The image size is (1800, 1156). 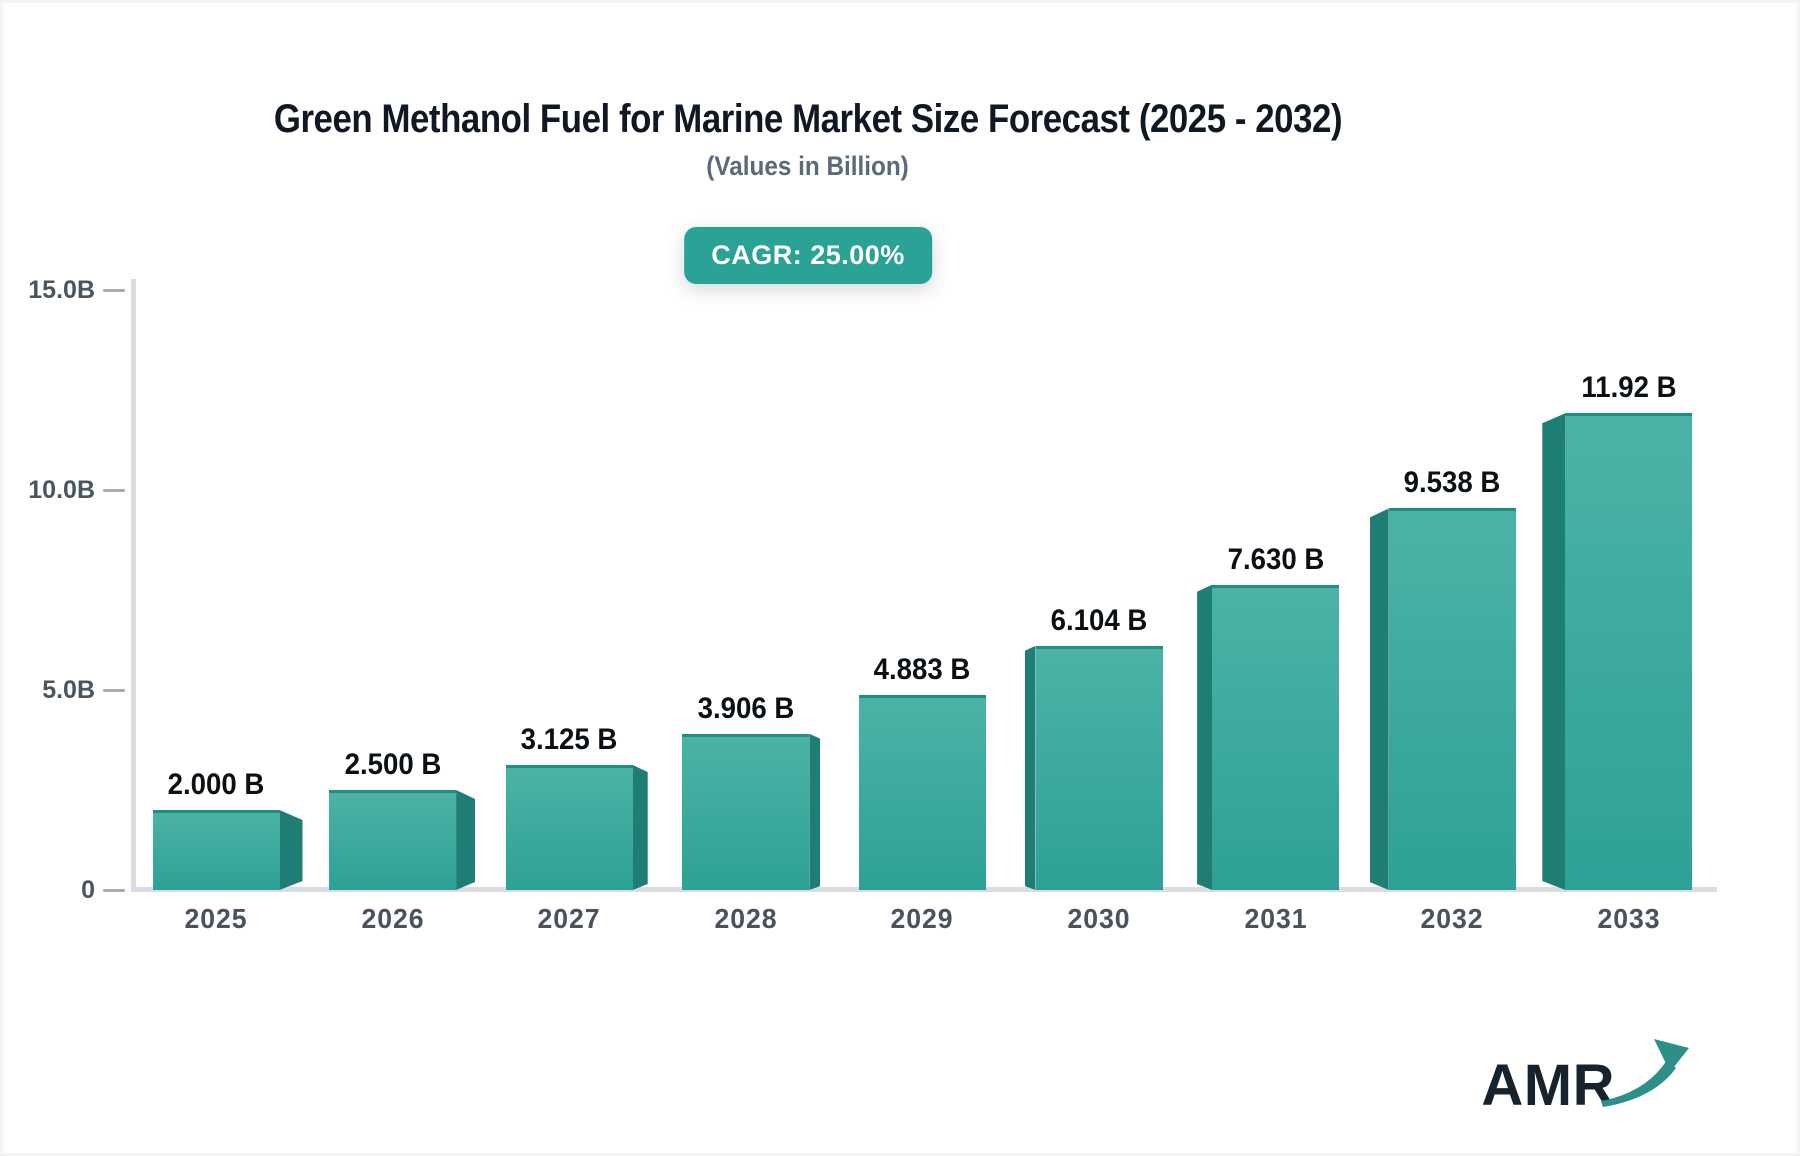 What do you see at coordinates (1452, 483) in the screenshot?
I see `bar-value-label: 9.538 B` at bounding box center [1452, 483].